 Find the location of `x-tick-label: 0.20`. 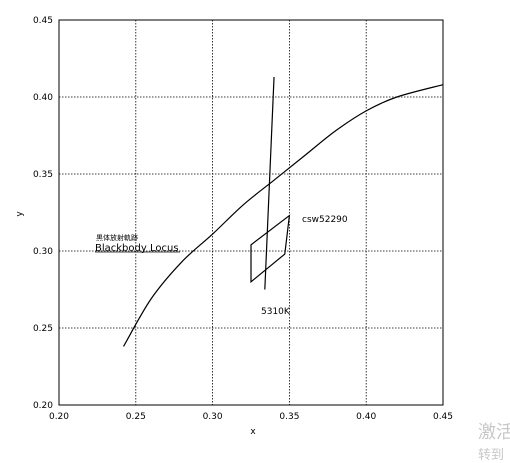

x-tick-label: 0.20 is located at coordinates (59, 417).